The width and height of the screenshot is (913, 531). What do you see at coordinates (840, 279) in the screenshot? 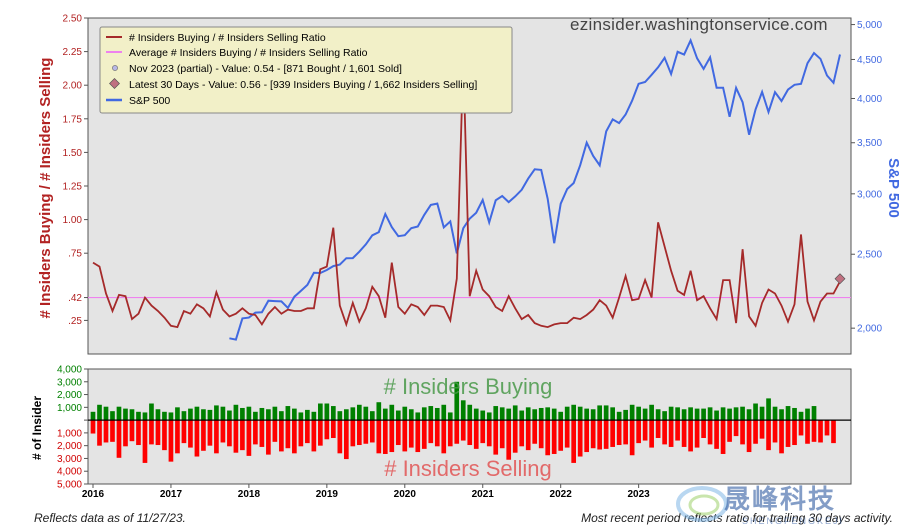
I see `latest-30-days-marker` at bounding box center [840, 279].